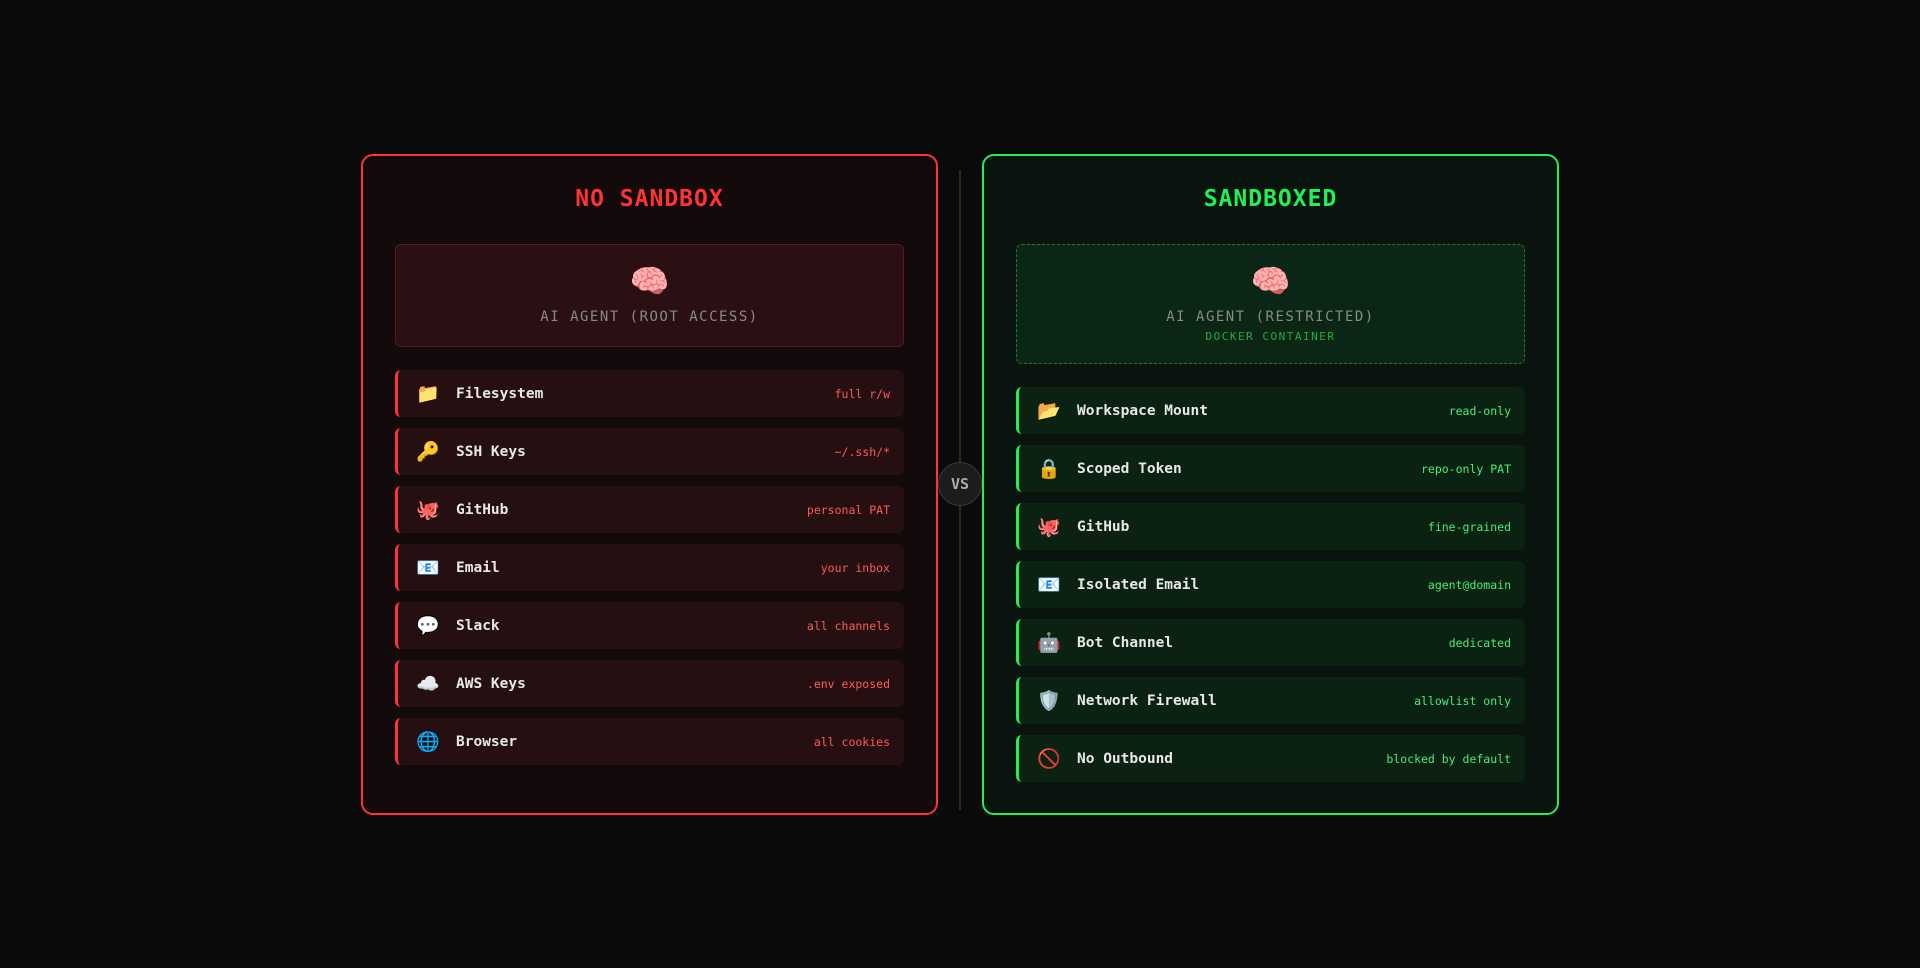  Describe the element at coordinates (1049, 411) in the screenshot. I see `open-folder-icon: 📂` at that location.